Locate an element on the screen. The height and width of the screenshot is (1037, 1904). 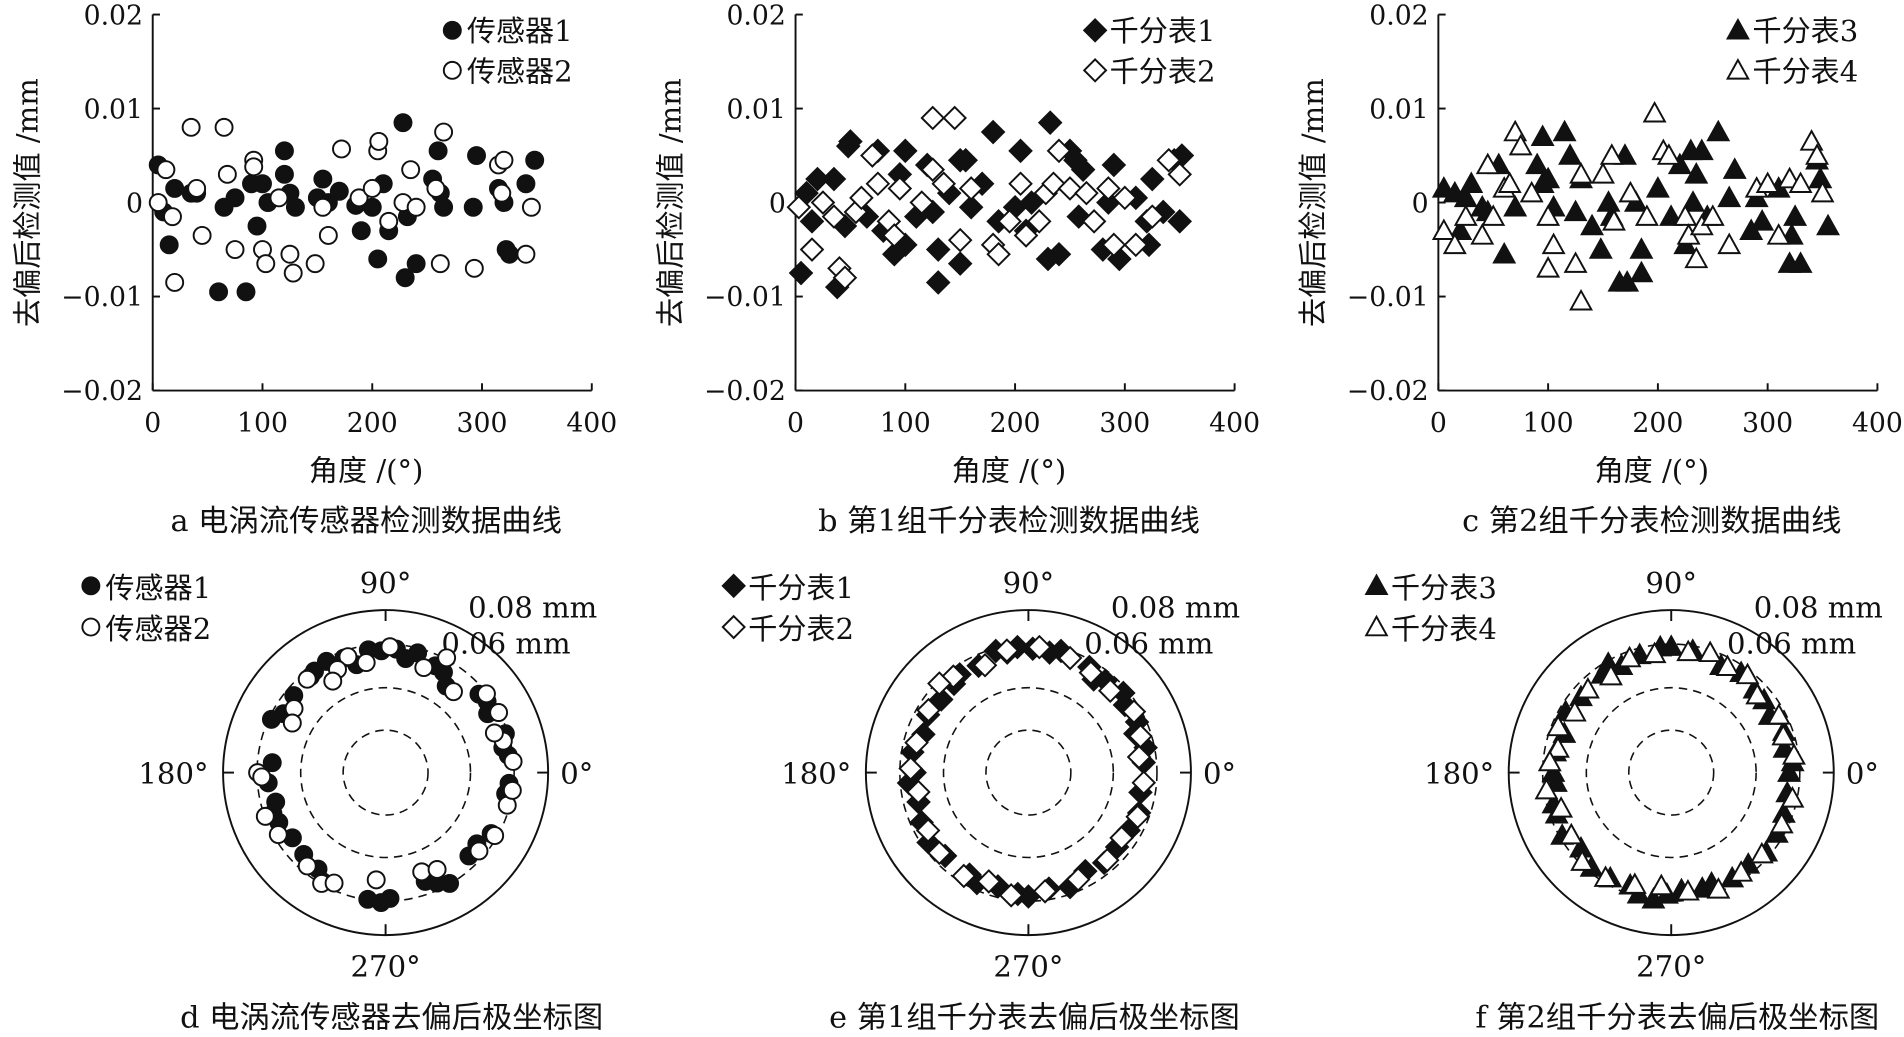
legend-label: 千分表3 is located at coordinates (1805, 31).